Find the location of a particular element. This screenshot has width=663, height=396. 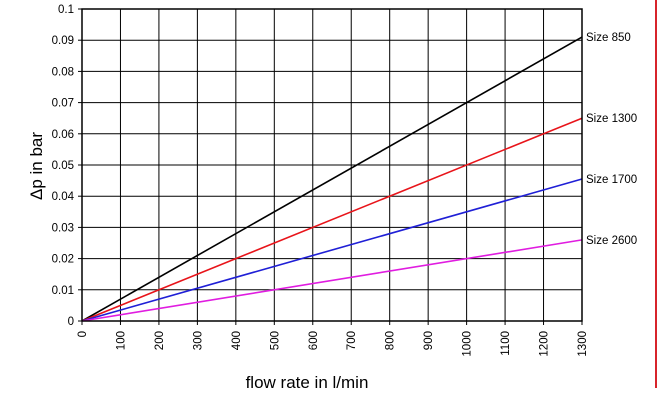

y-tick-label: 0.05 is located at coordinates (63, 166).